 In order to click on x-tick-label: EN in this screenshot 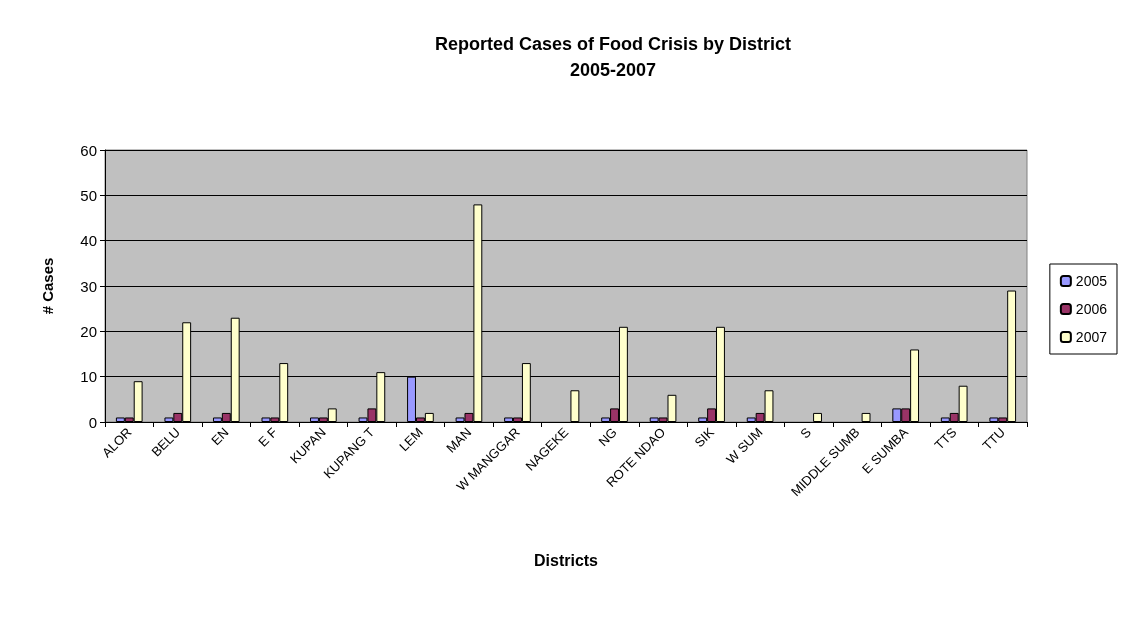, I will do `click(220, 436)`.